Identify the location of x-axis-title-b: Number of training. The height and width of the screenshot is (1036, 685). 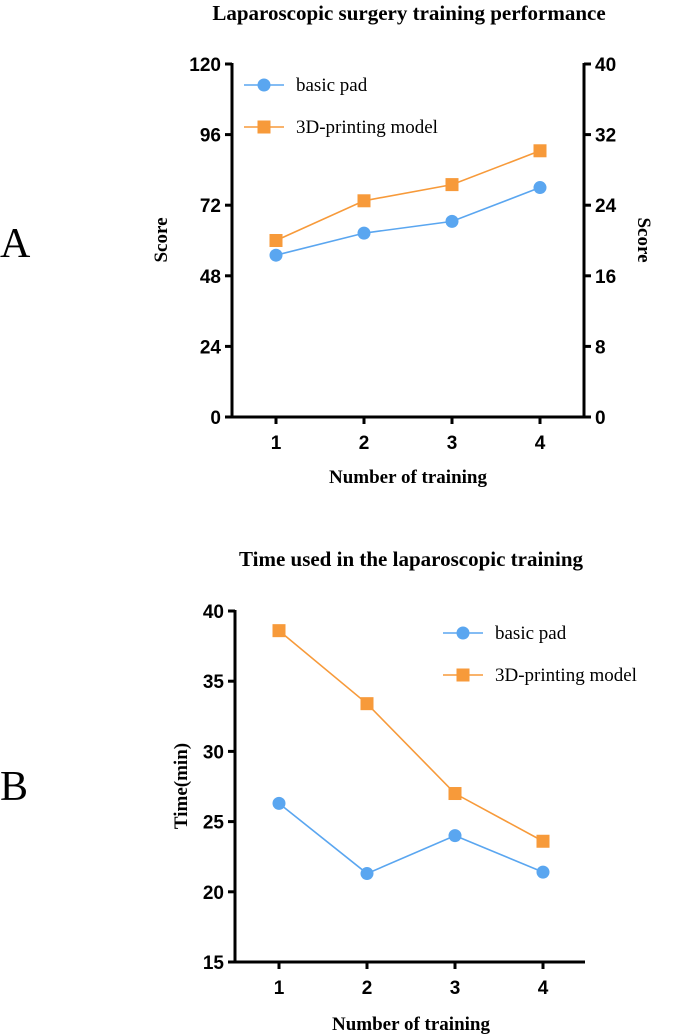
(411, 1024).